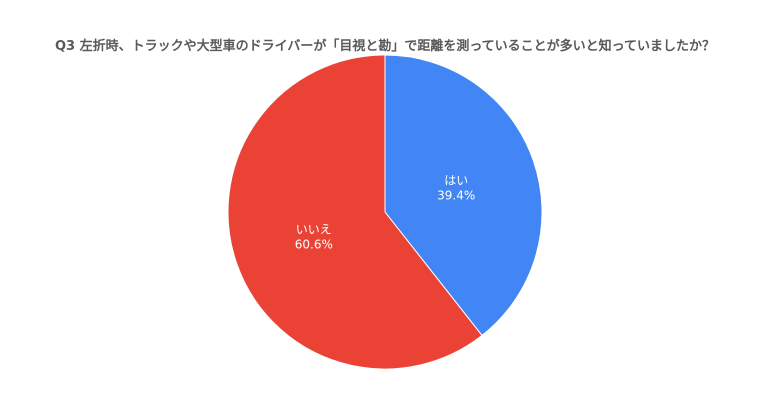  Describe the element at coordinates (456, 180) in the screenshot. I see `slice-label-0: はい` at that location.